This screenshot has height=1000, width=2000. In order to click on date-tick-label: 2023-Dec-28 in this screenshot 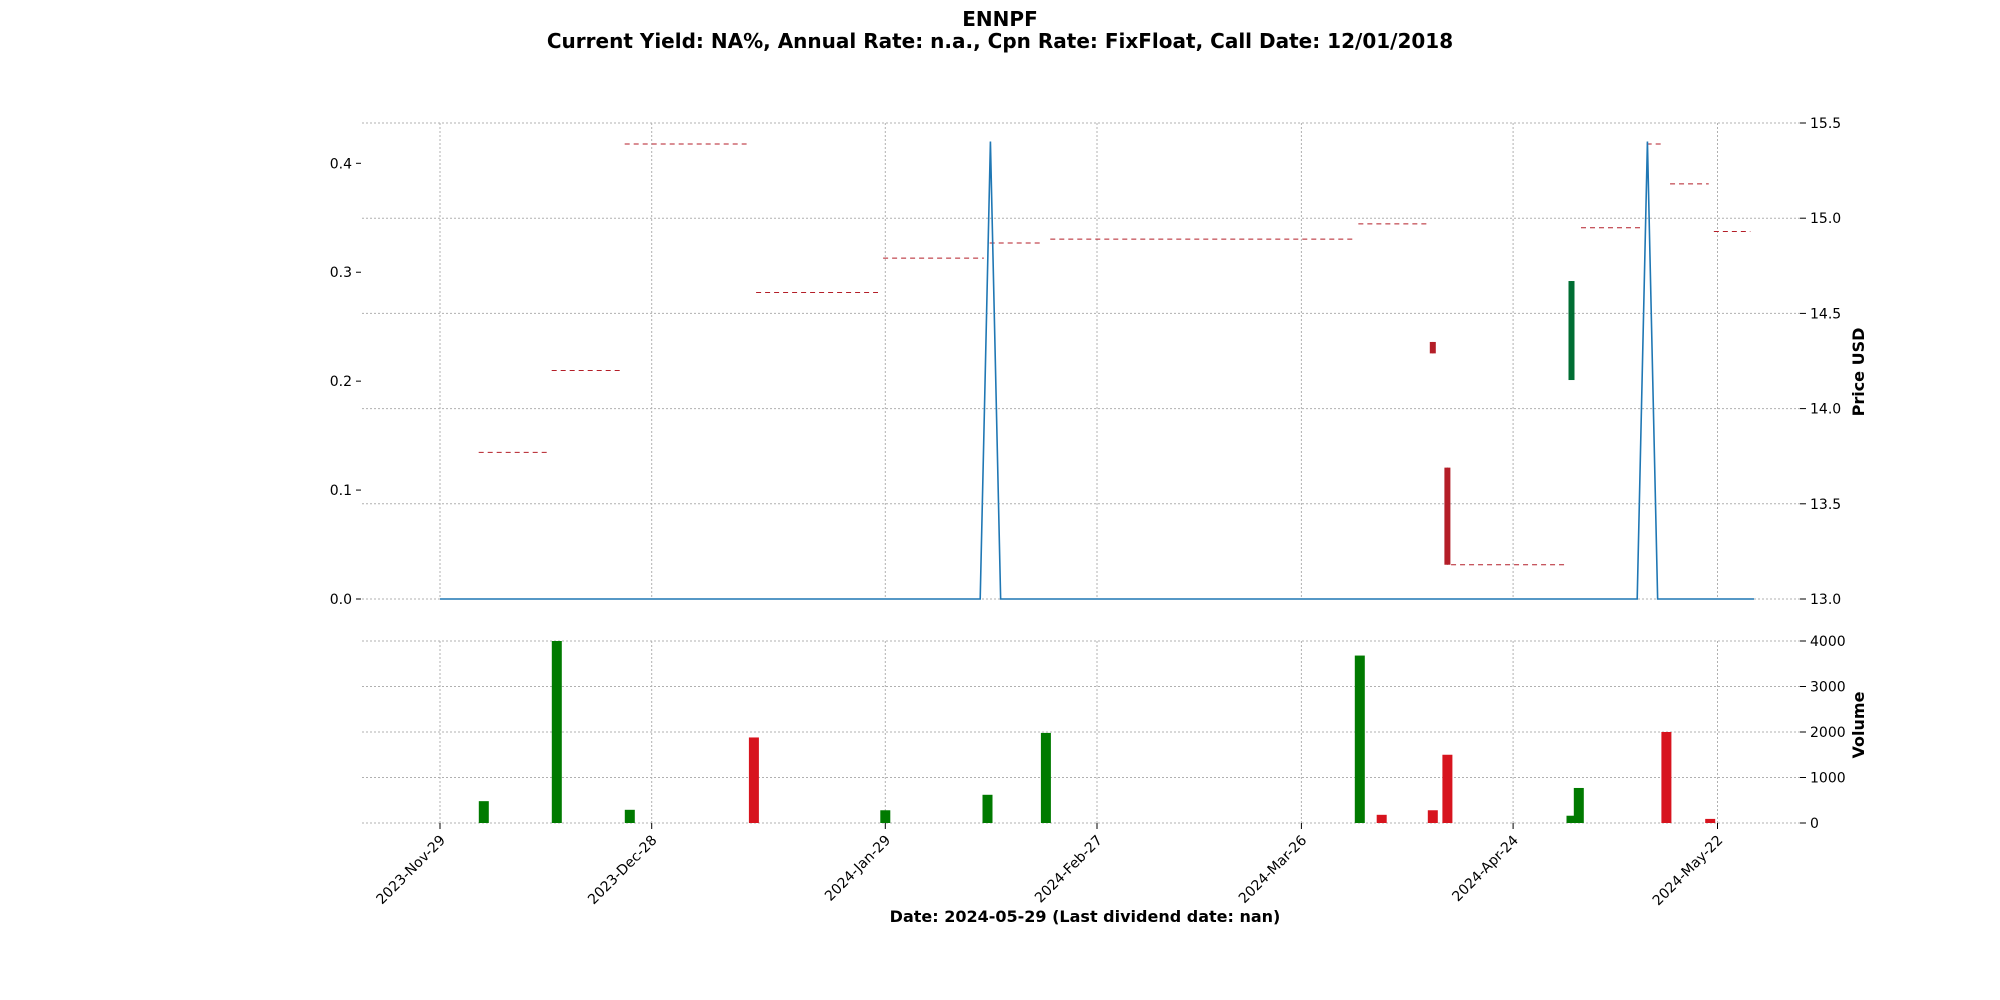, I will do `click(622, 870)`.